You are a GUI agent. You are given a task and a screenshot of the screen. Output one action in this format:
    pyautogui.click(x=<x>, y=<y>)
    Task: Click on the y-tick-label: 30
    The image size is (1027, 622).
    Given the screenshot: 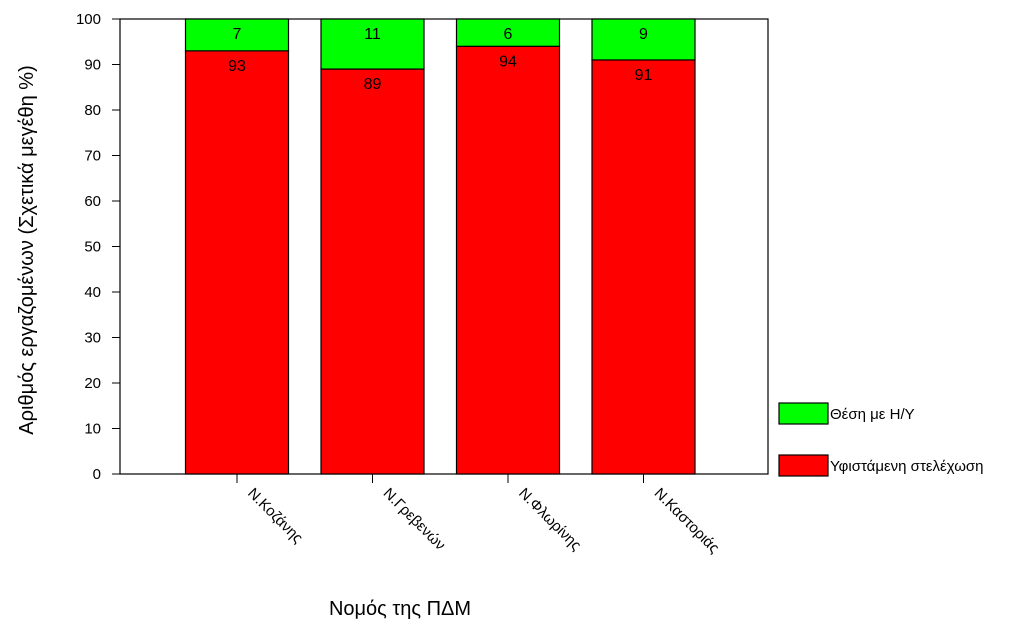 What is the action you would take?
    pyautogui.click(x=92, y=338)
    